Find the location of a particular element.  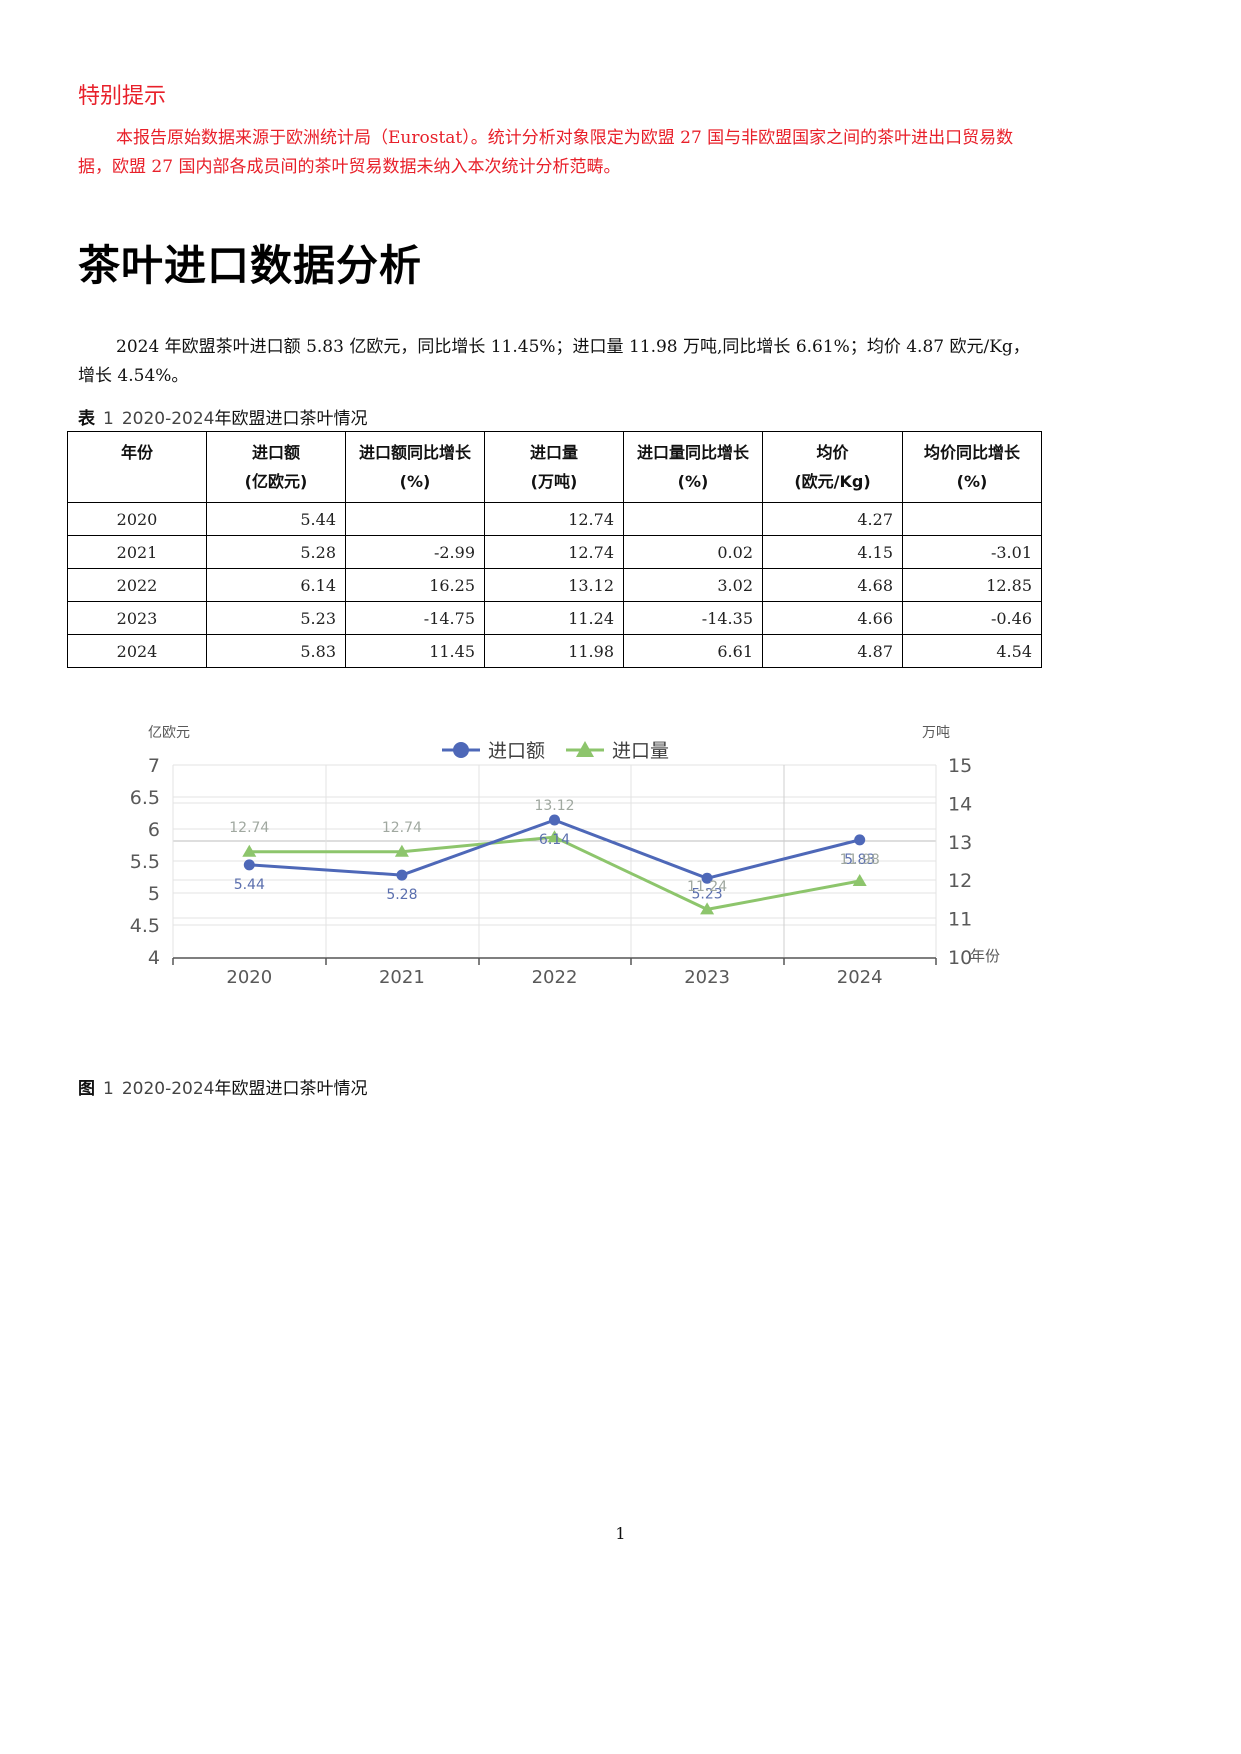

x-tick-label: 2023 is located at coordinates (707, 977).